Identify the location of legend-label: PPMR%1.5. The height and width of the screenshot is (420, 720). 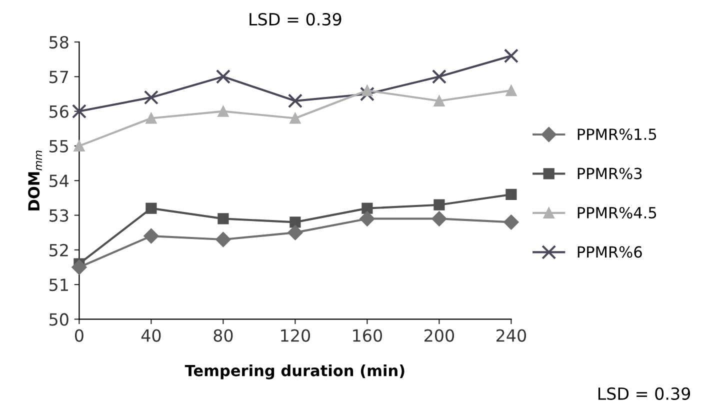
(617, 134).